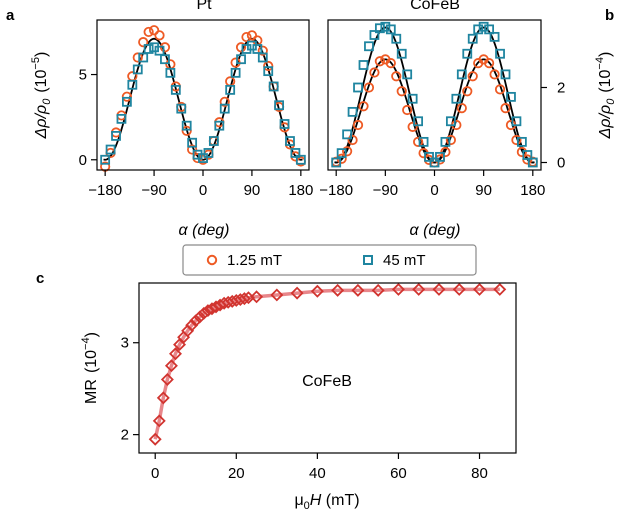 This screenshot has height=520, width=626. What do you see at coordinates (609, 15) in the screenshot?
I see `panel-label-b: b` at bounding box center [609, 15].